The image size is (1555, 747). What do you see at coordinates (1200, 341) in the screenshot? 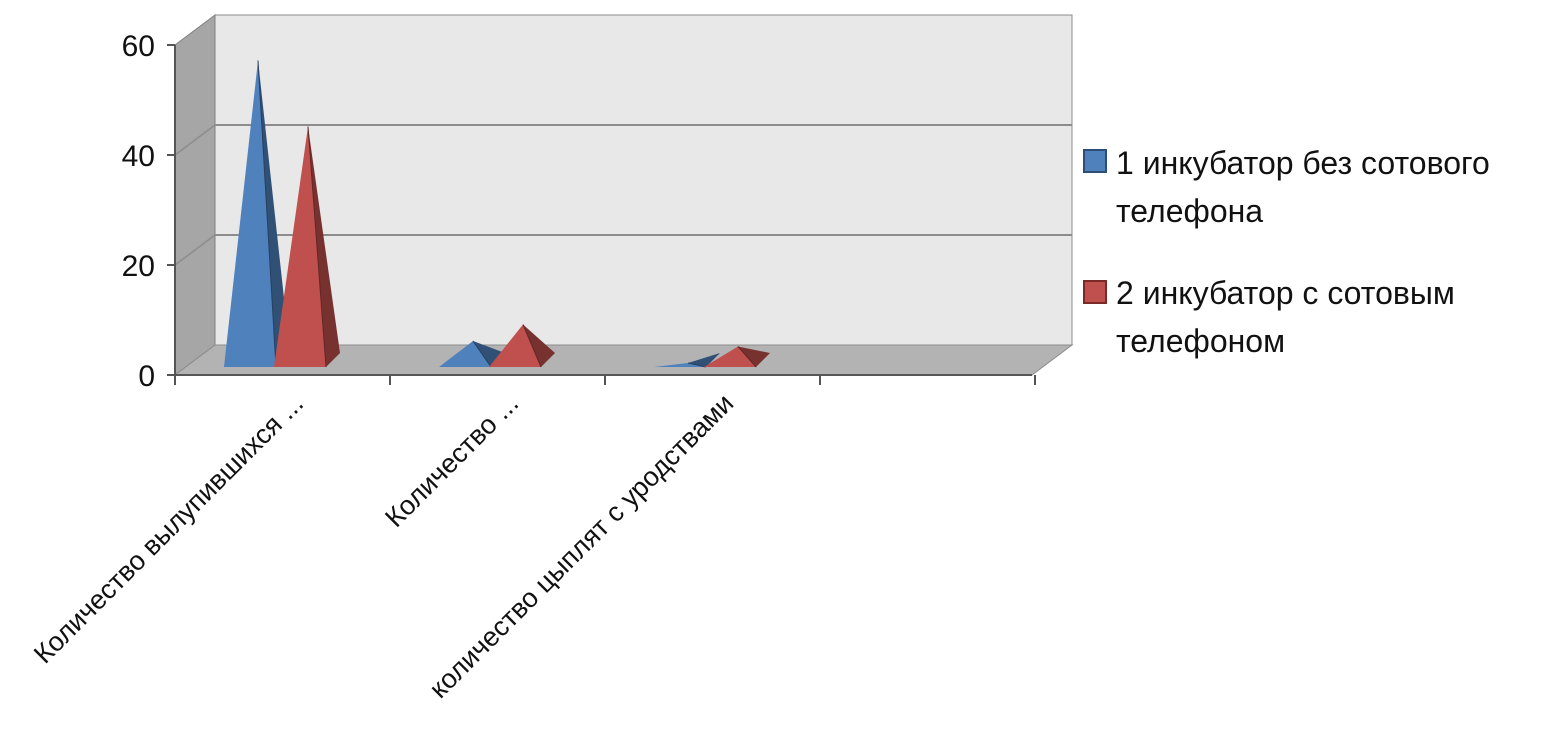
I see `legend-label-series-2-line-2: телефоном` at bounding box center [1200, 341].